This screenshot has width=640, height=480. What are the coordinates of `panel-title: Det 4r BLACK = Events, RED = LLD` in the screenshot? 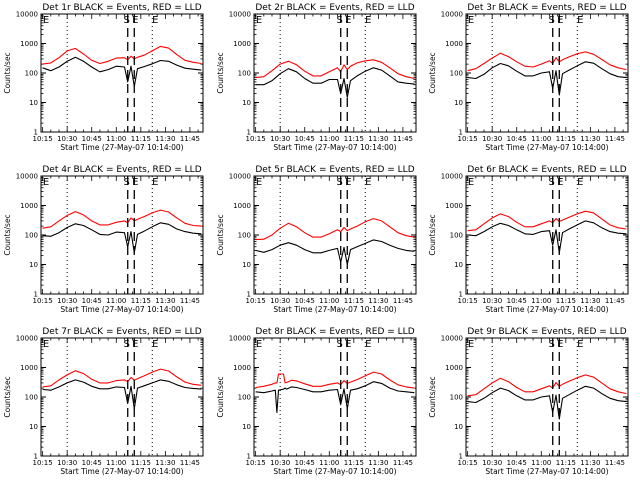 It's located at (121, 170).